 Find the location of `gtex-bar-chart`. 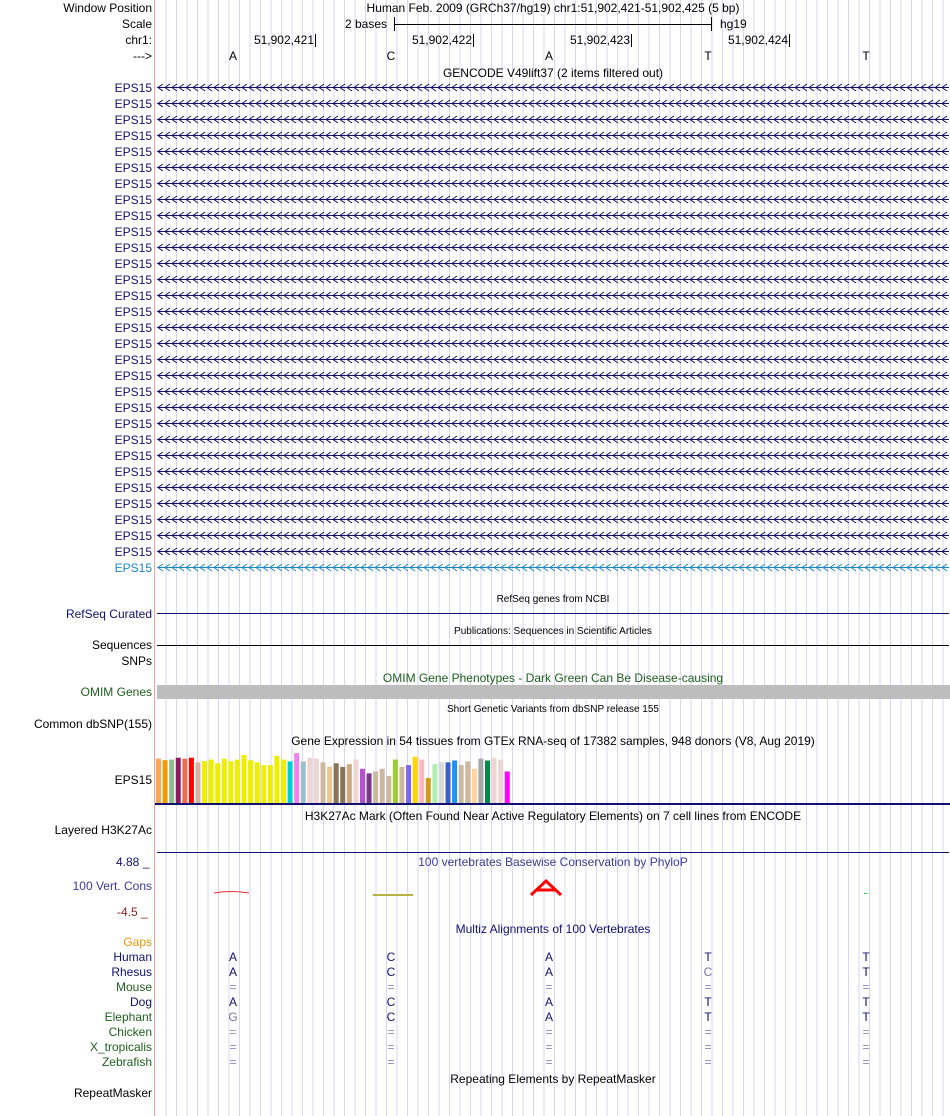

gtex-bar-chart is located at coordinates (552, 776).